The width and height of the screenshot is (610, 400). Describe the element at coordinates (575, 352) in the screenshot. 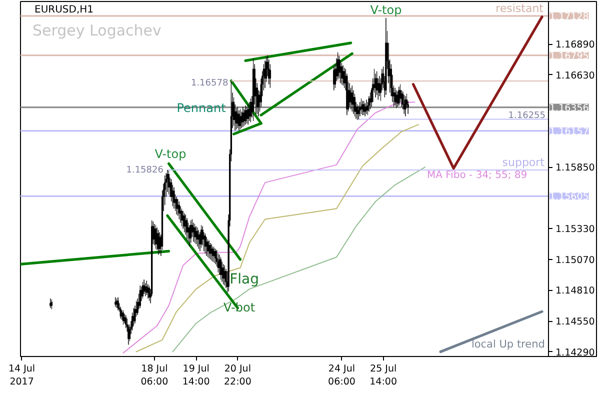

I see `y-tick-label: 1.14290` at that location.